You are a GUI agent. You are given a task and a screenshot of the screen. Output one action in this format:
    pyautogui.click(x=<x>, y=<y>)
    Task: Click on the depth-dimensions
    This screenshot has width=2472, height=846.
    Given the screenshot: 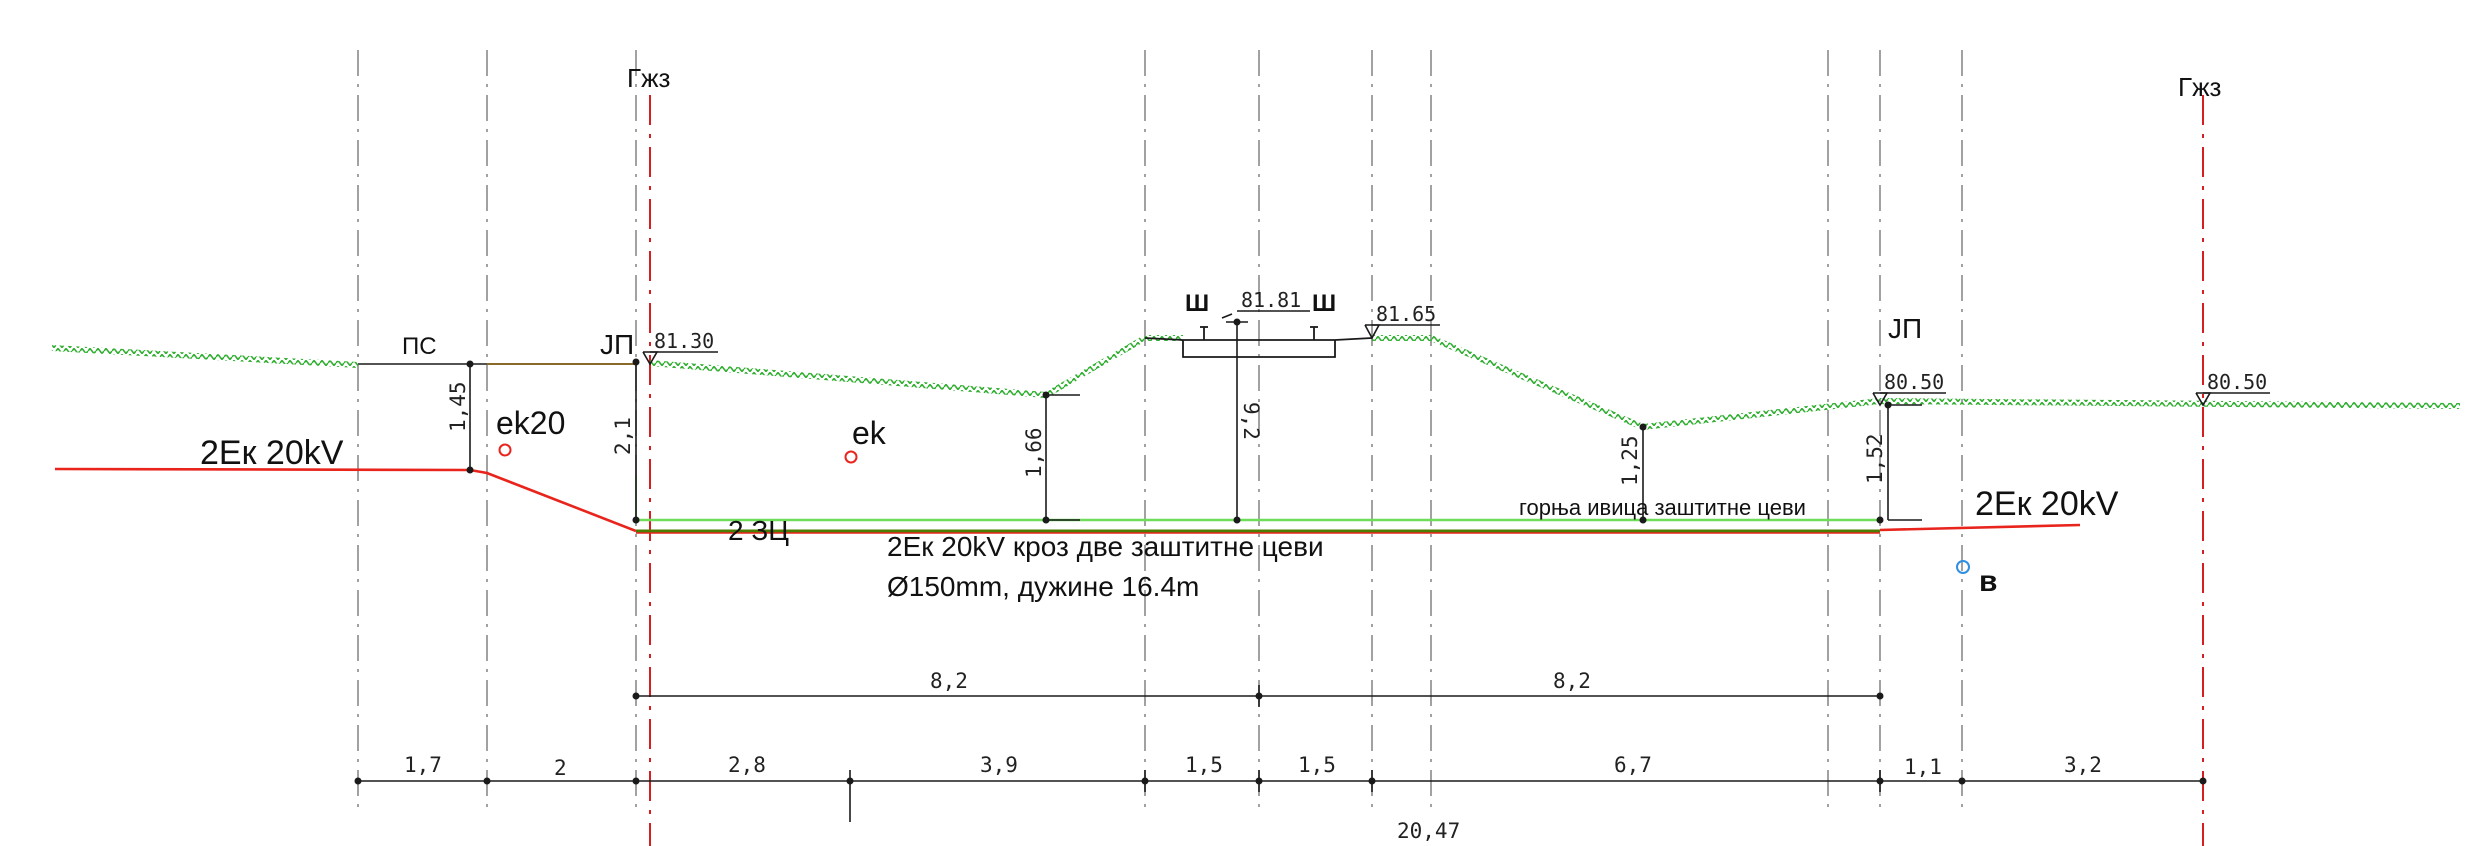 What is the action you would take?
    pyautogui.click(x=1195, y=417)
    